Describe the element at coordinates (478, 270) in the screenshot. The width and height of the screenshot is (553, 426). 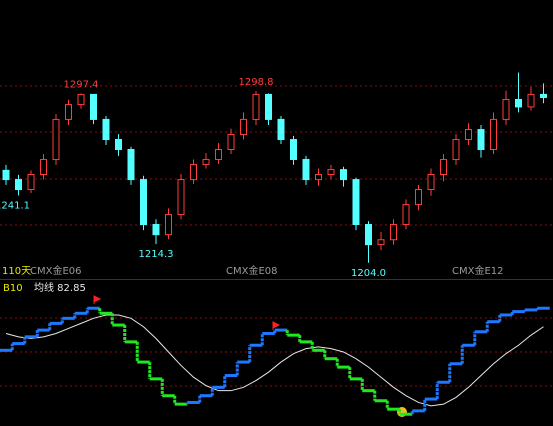
I see `x-label: CMX金E12` at that location.